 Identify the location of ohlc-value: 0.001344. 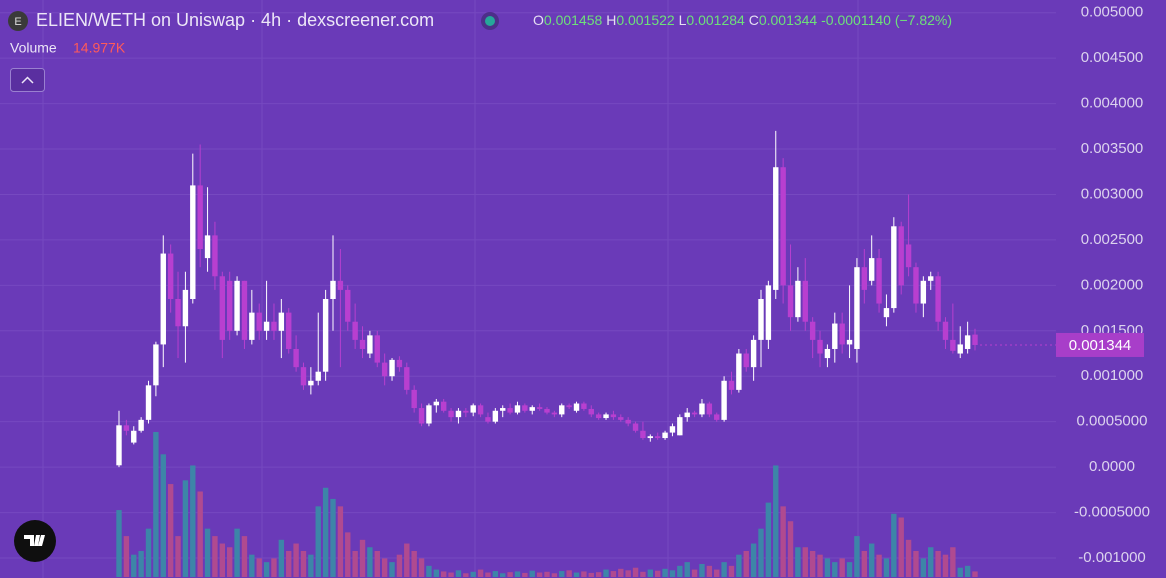
(788, 20).